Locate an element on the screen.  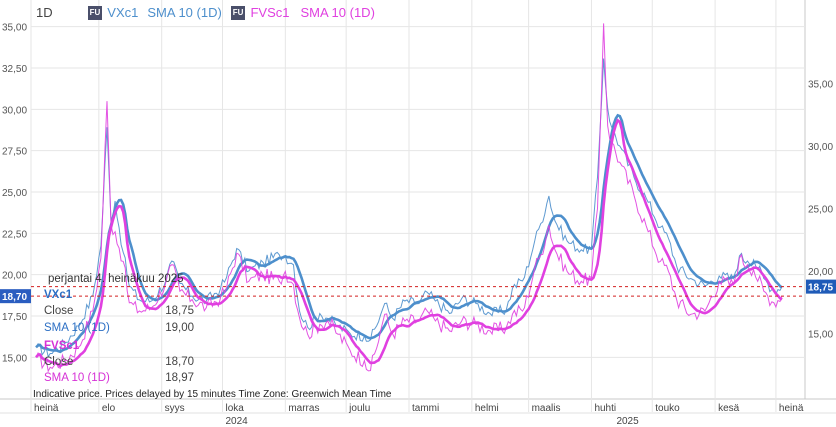
left-tick-label: 17,50 is located at coordinates (14, 317).